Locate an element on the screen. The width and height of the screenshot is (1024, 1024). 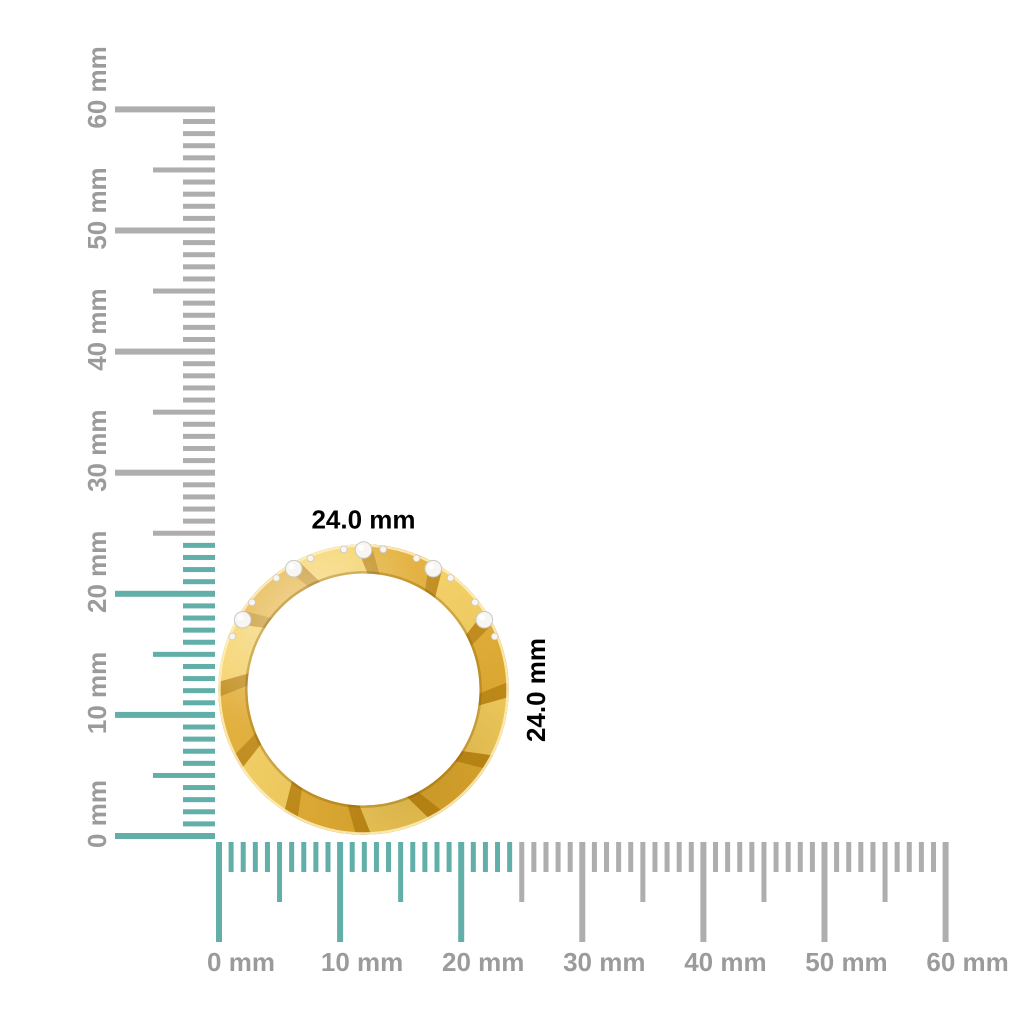
ruler-tick-label: 10 mm is located at coordinates (97, 693).